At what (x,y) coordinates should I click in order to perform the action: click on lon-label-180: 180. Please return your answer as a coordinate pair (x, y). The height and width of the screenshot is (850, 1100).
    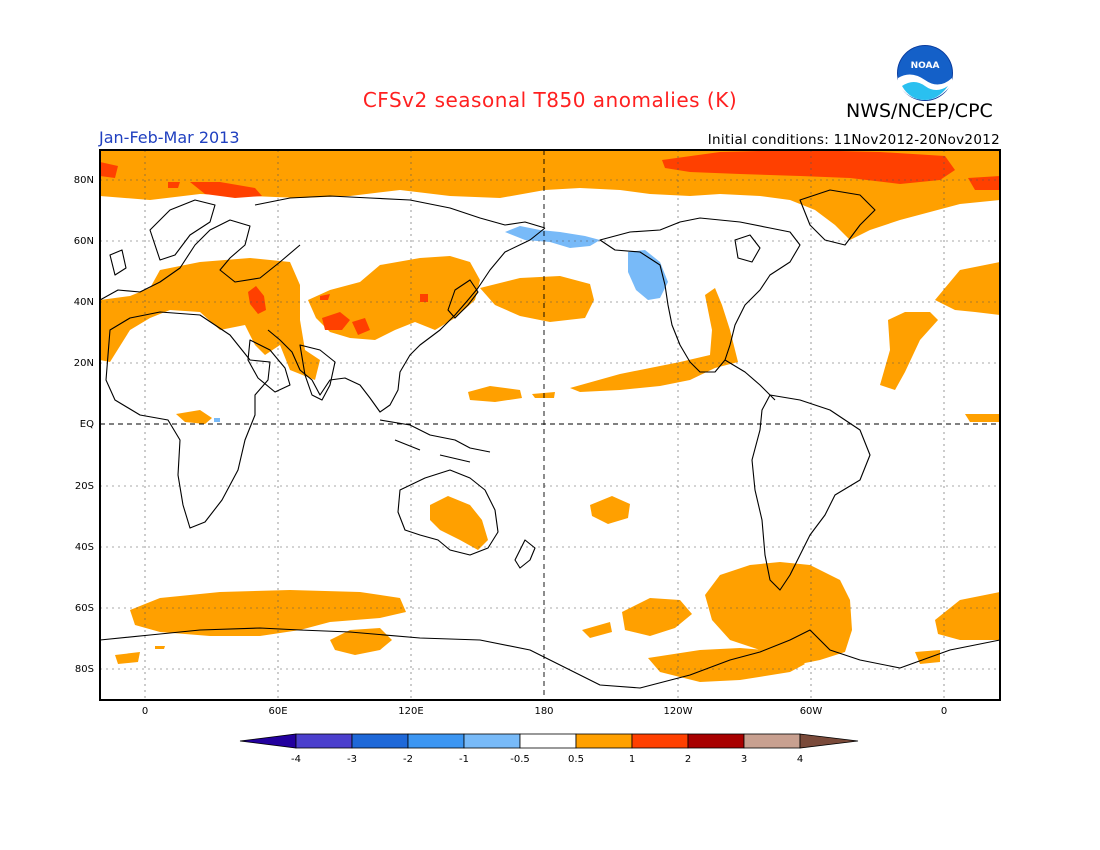
    Looking at the image, I should click on (543, 711).